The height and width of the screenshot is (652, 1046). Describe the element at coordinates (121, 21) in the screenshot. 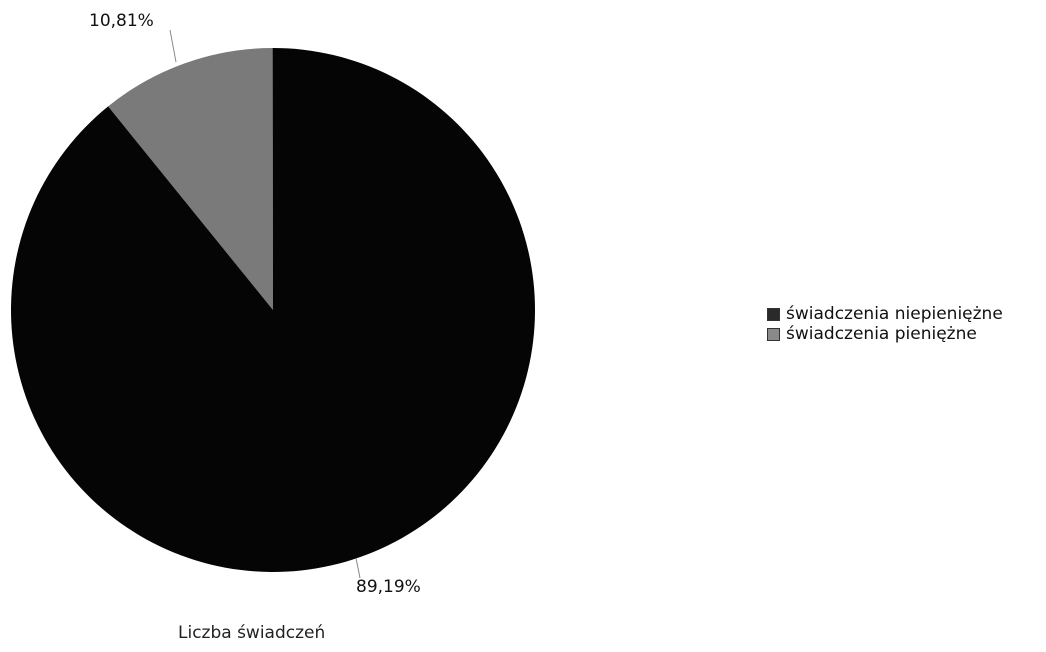

I see `data-label-pienizne: 10,81%` at that location.